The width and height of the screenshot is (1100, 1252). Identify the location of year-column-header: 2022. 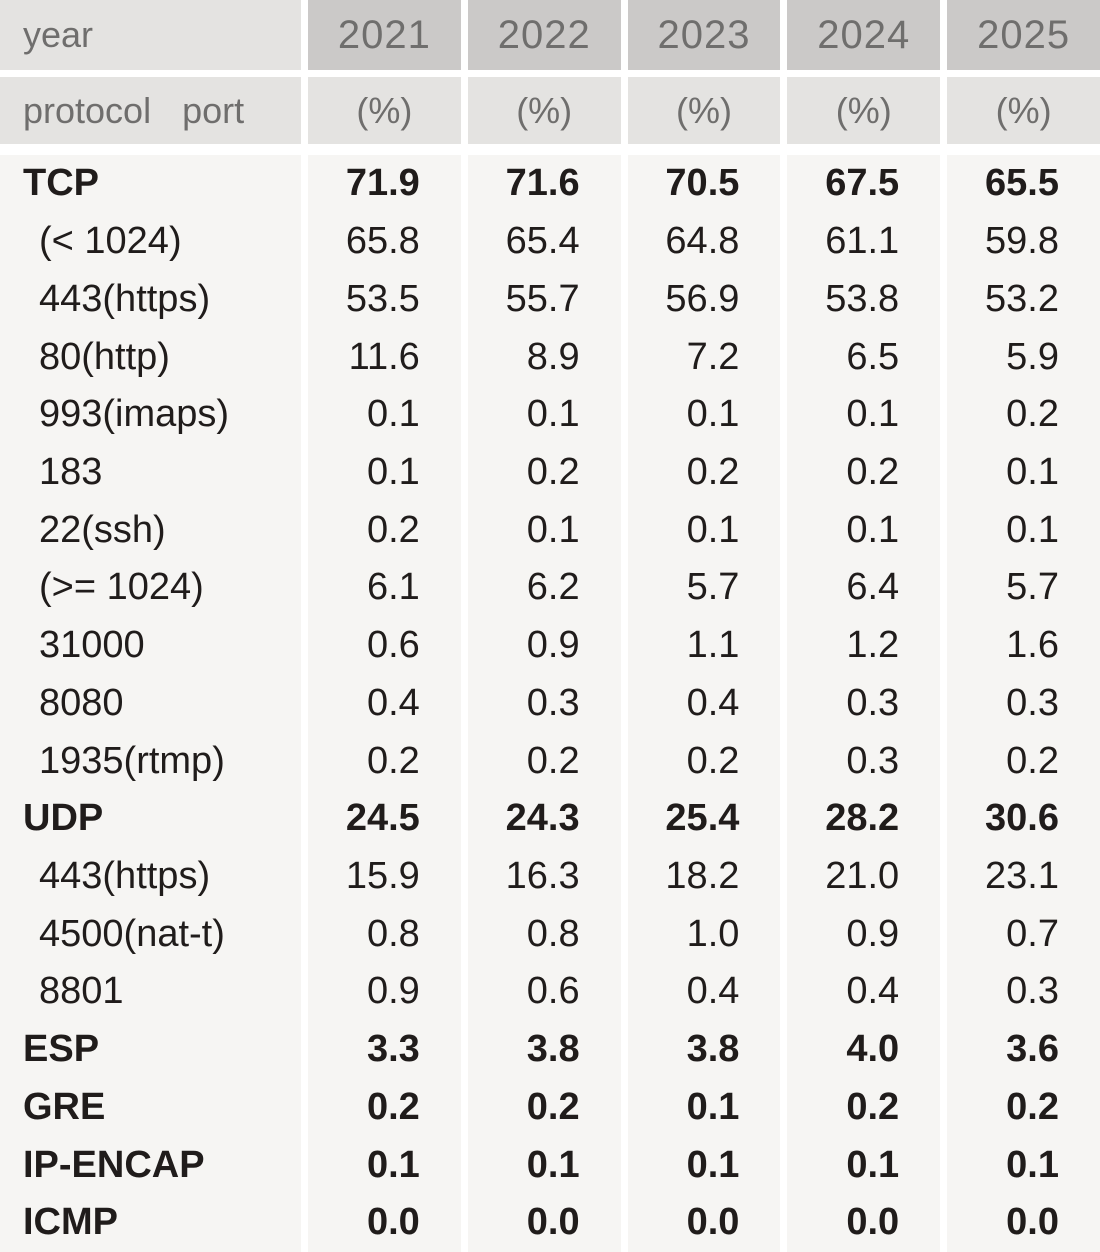
(544, 35).